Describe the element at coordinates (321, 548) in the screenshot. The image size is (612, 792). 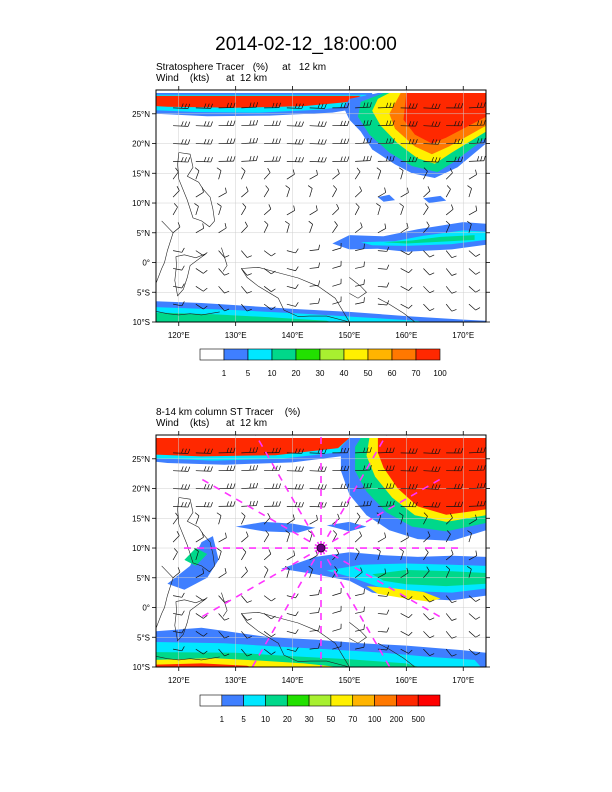
I see `storm-center-dot` at that location.